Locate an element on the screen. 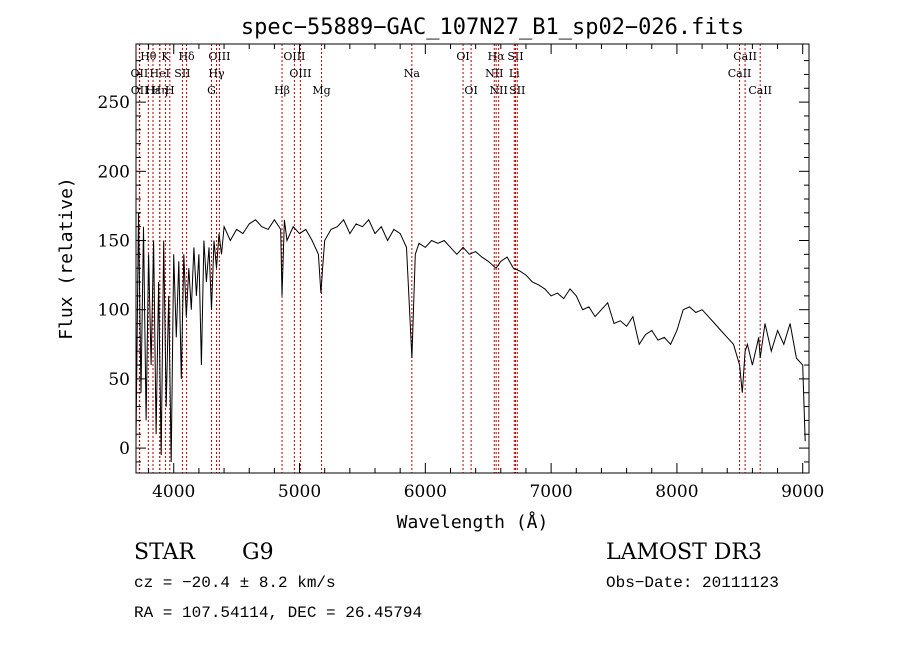 This screenshot has width=900, height=649. y-tick-label: 200 is located at coordinates (114, 172).